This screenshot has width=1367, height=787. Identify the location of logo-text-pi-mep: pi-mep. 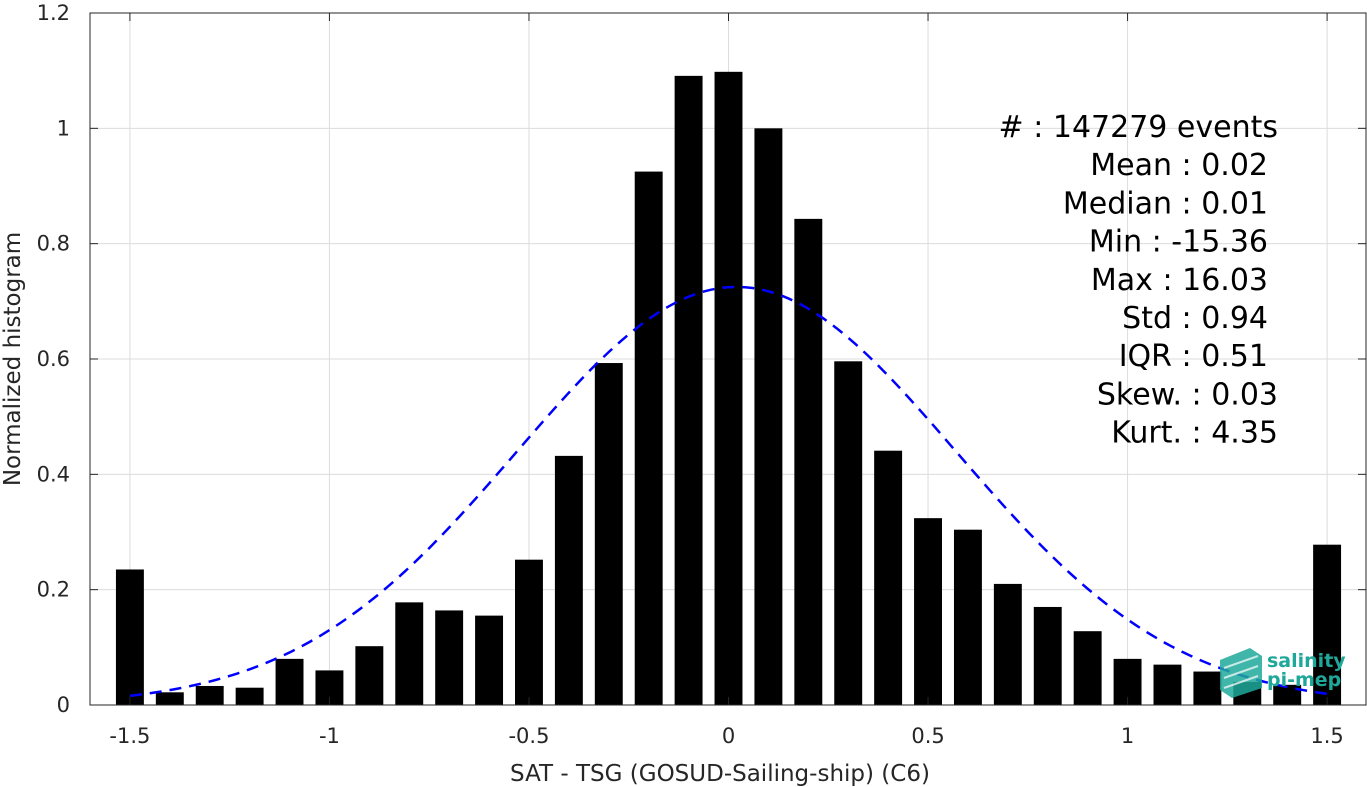
(1304, 680).